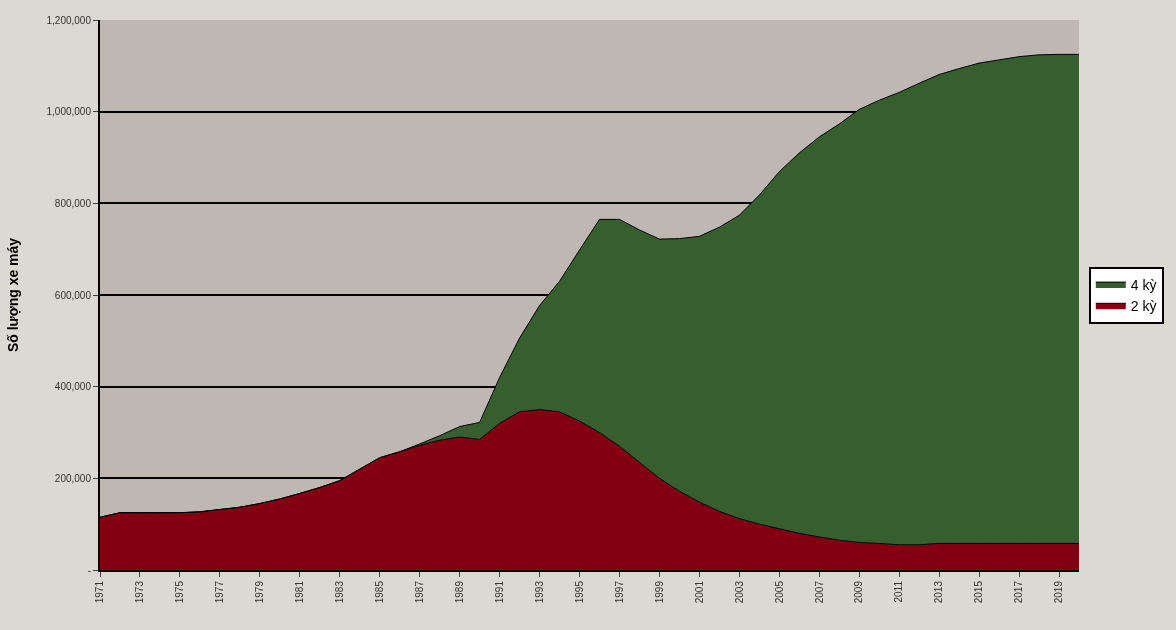  What do you see at coordinates (260, 592) in the screenshot?
I see `x-tick-label: 1979` at bounding box center [260, 592].